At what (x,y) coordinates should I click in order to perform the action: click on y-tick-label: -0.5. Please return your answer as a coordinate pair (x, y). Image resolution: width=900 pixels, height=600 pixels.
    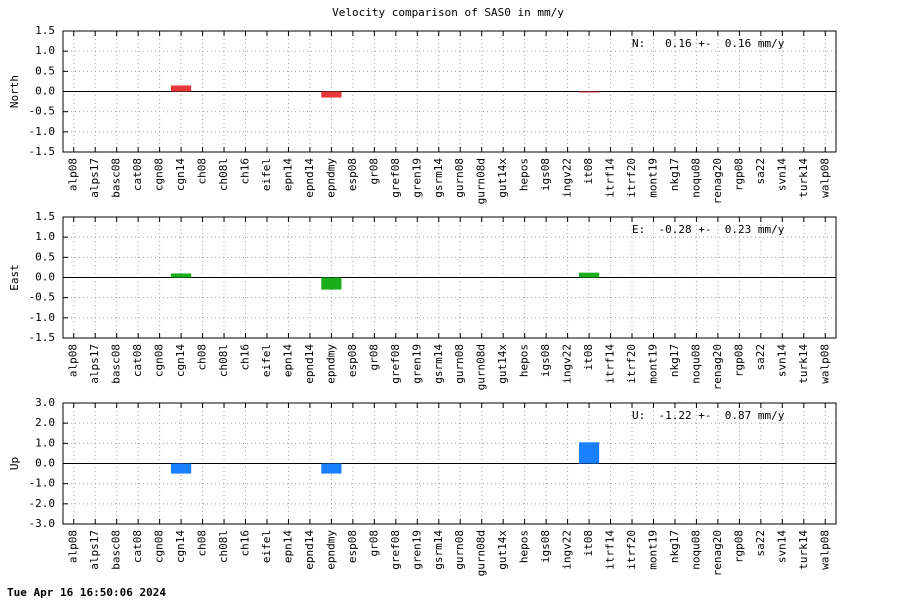
    Looking at the image, I should click on (42, 297).